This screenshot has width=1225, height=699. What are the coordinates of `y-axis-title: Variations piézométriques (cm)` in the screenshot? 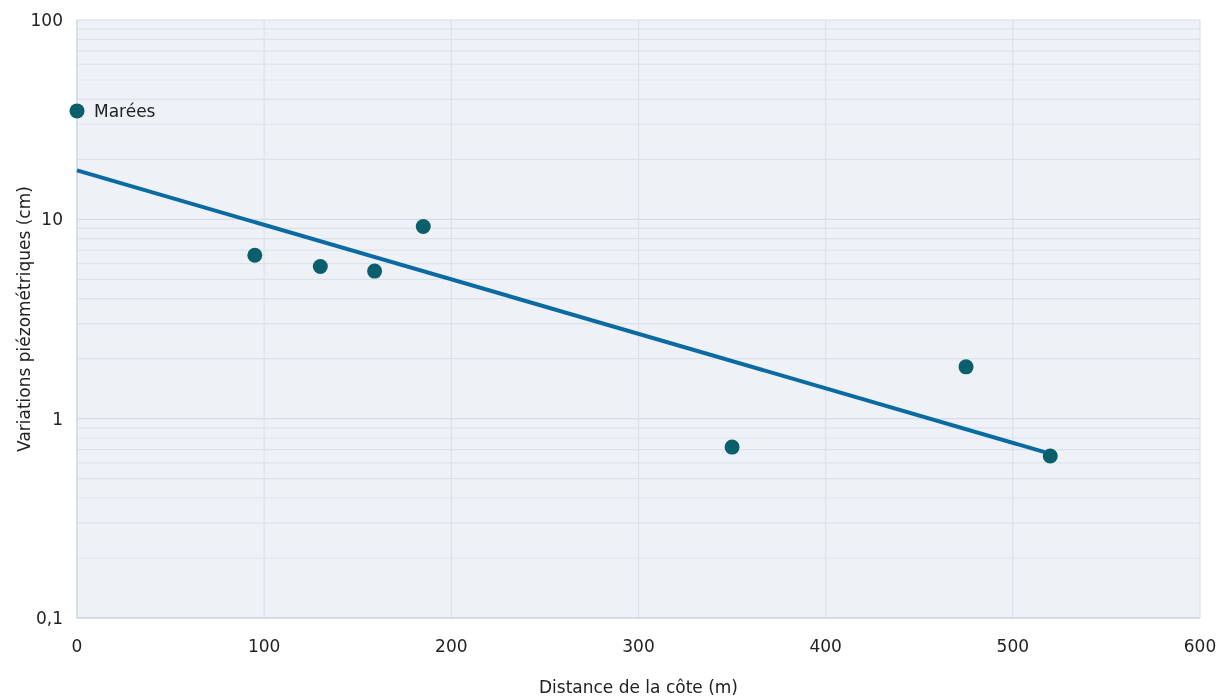 It's located at (24, 319).